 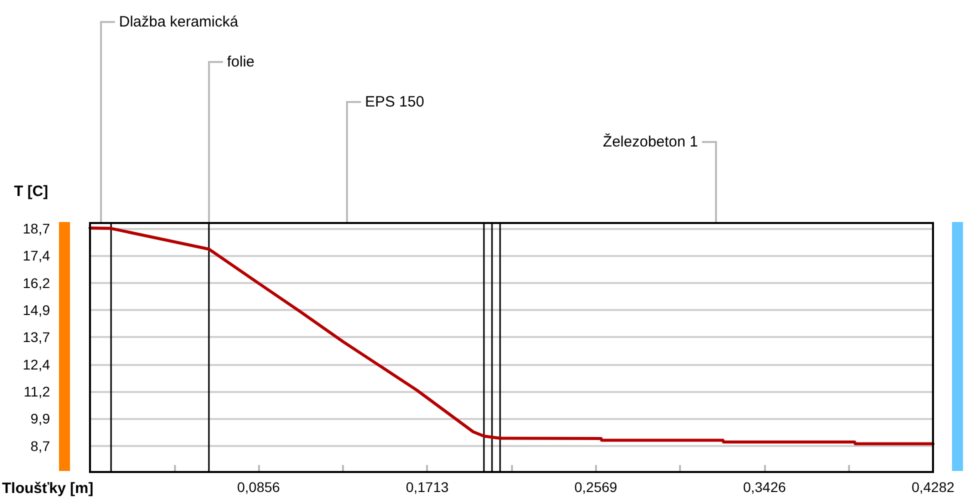 What do you see at coordinates (258, 487) in the screenshot?
I see `x-tick-label: 0,0856` at bounding box center [258, 487].